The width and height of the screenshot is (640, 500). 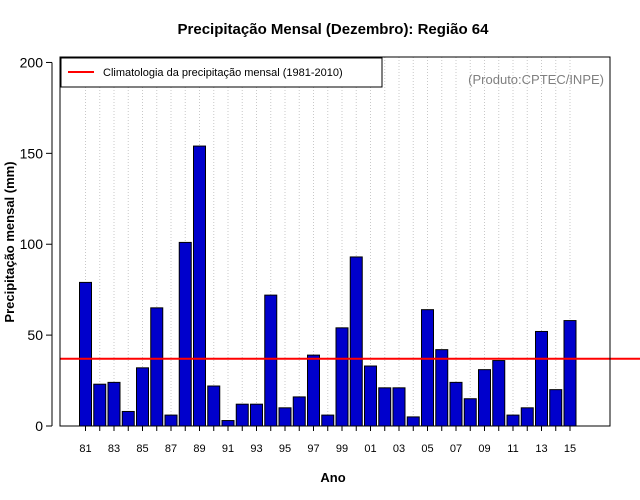 I want to click on x-tick-label: 11, so click(x=512, y=449).